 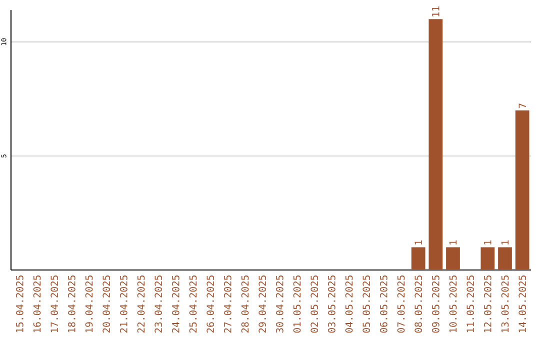 I want to click on x-tick-label: 26.04.2025, so click(x=210, y=304).